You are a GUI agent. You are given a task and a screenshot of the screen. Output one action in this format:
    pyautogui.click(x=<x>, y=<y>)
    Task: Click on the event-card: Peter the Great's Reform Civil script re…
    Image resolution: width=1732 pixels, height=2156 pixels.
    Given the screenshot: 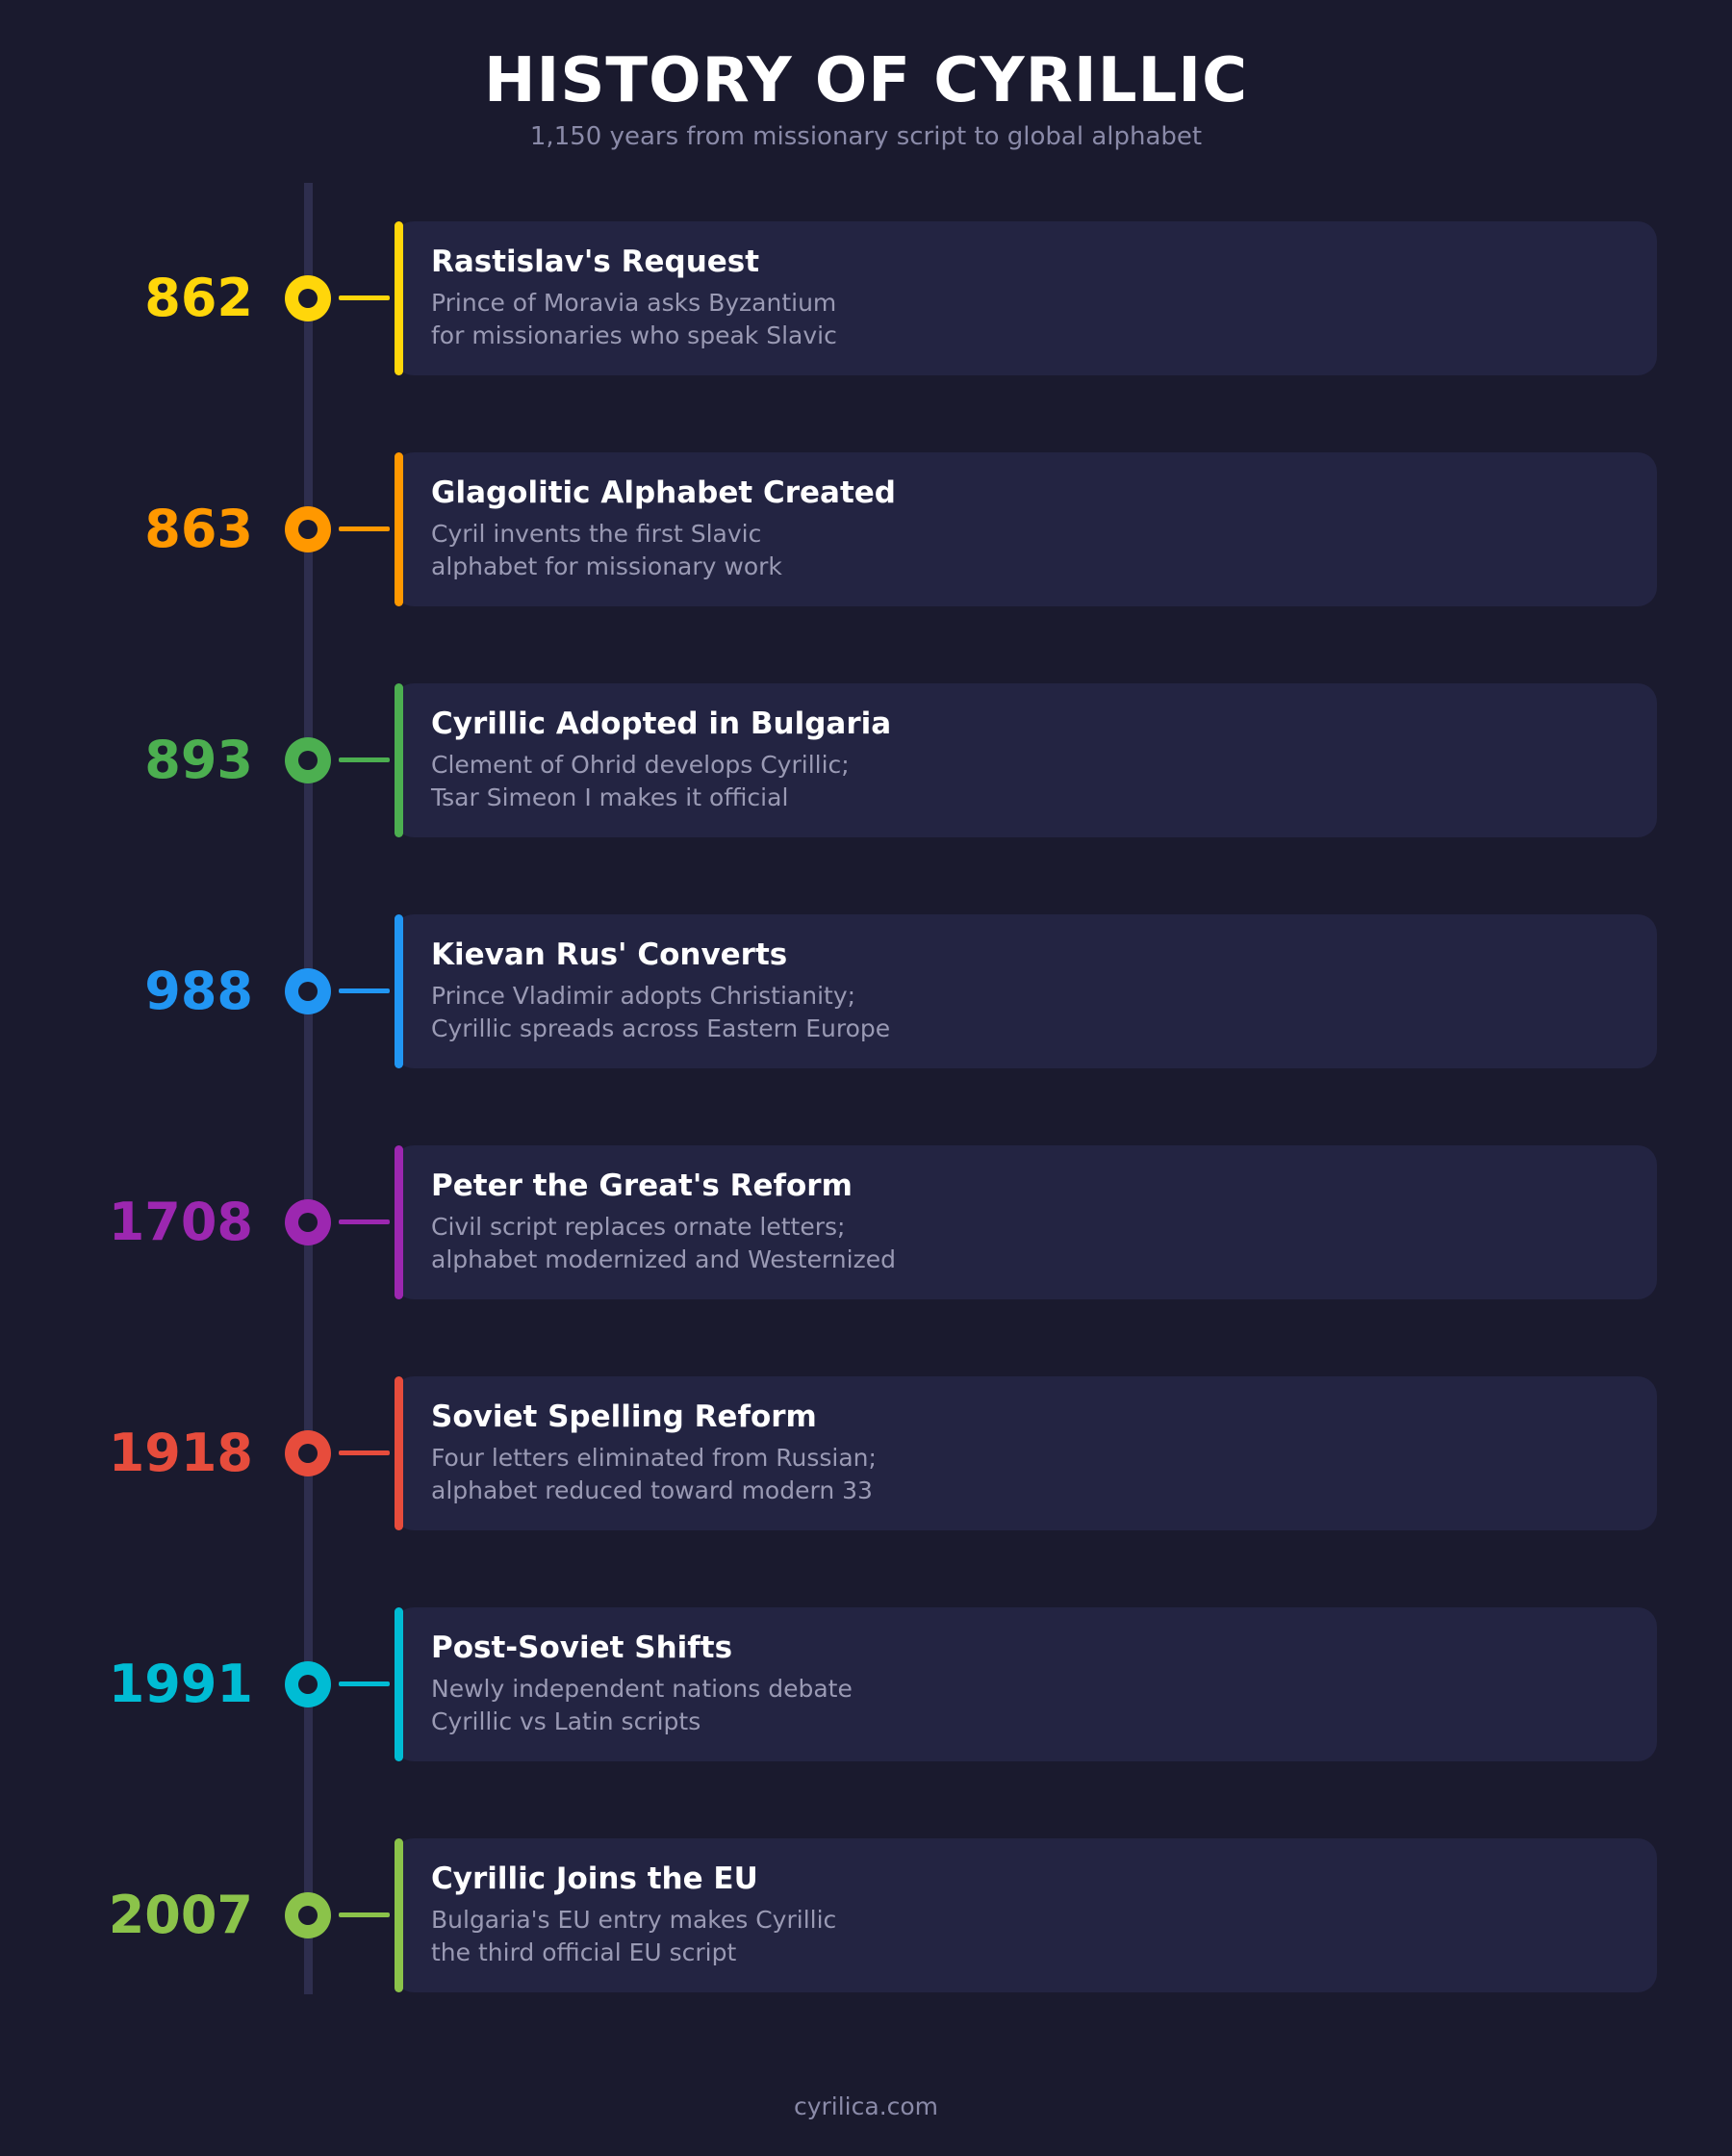 What is the action you would take?
    pyautogui.click(x=1026, y=1222)
    